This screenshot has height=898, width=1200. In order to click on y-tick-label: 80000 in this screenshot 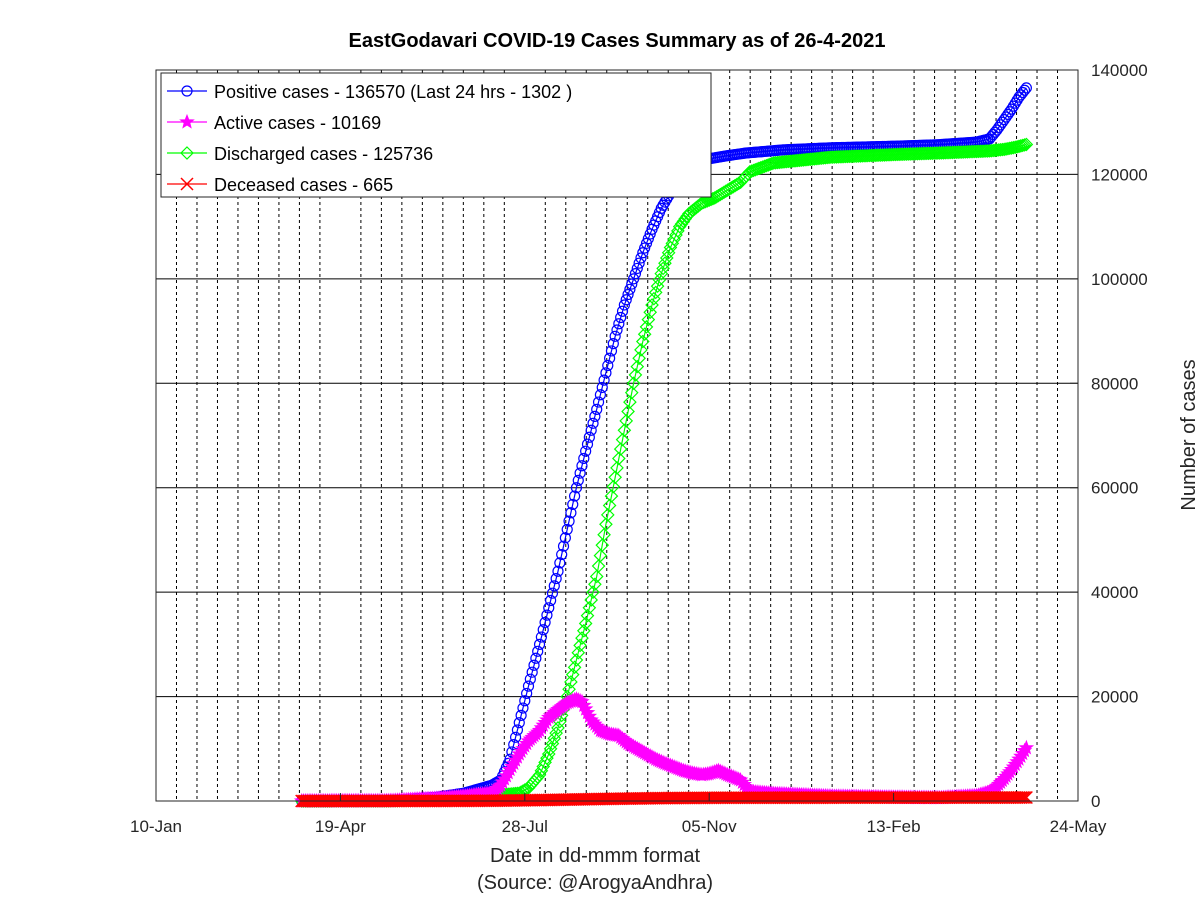, I will do `click(1114, 383)`.